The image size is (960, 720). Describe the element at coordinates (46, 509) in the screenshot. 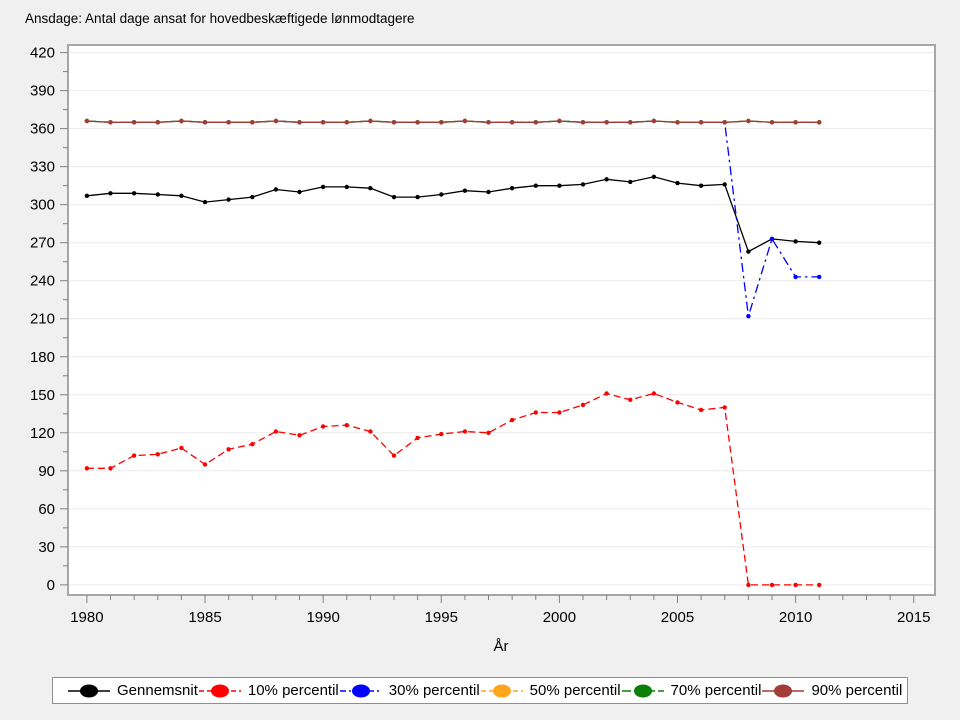

I see `y-tick-label: 60` at that location.